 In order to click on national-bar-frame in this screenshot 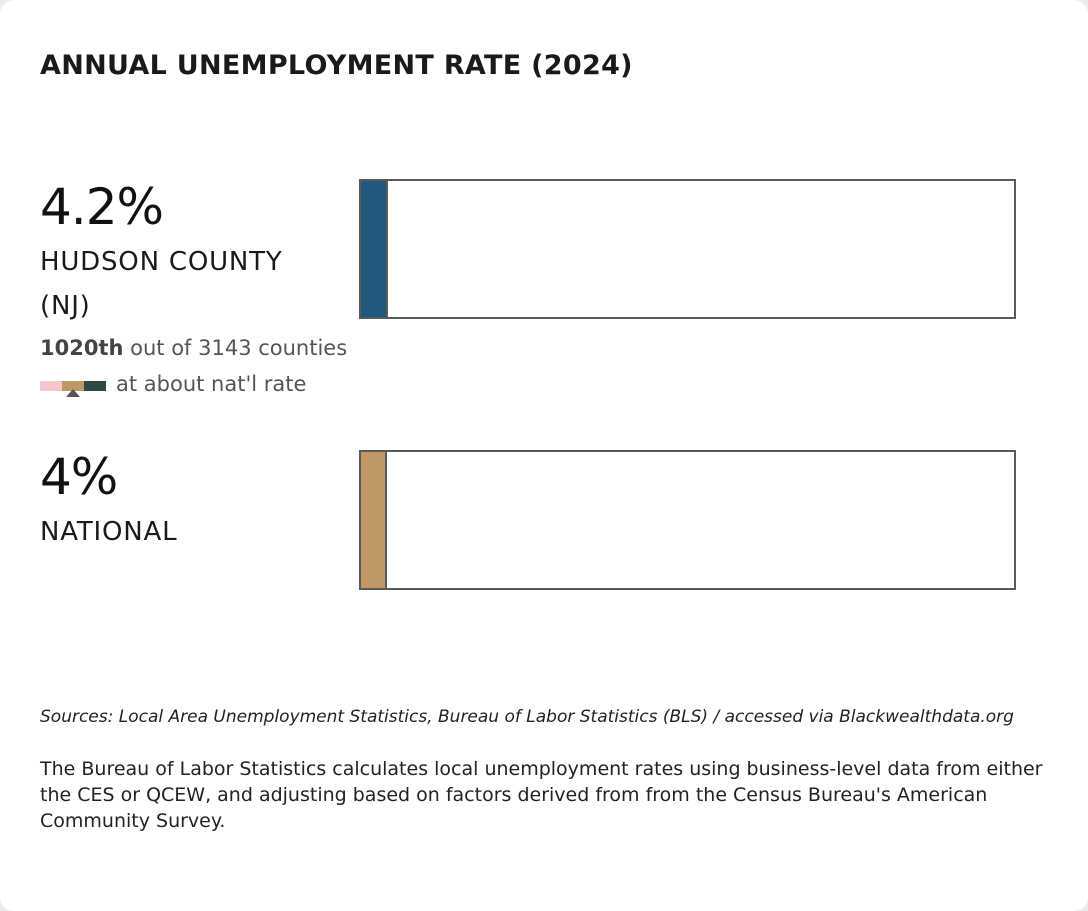, I will do `click(687, 520)`.